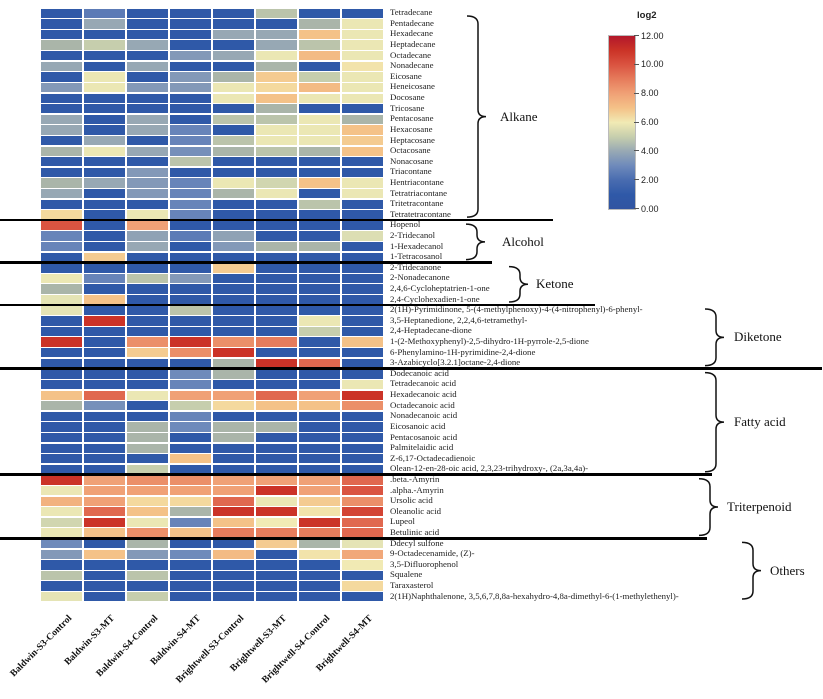 The image size is (823, 699). I want to click on row-label: 2-Tridecanol, so click(413, 234).